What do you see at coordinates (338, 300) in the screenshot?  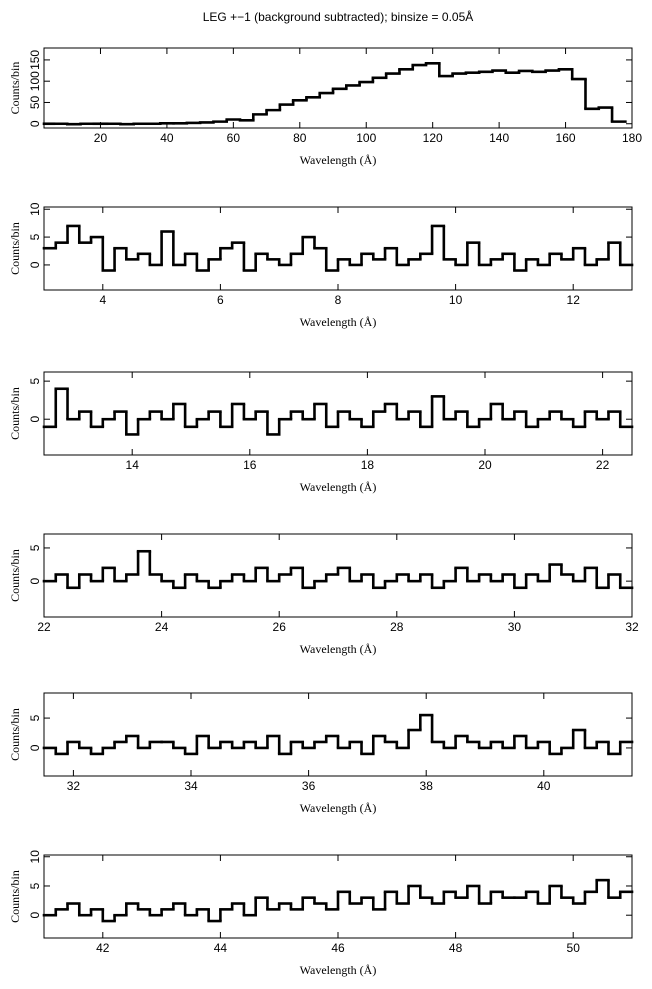 I see `x-tick-label: 8` at bounding box center [338, 300].